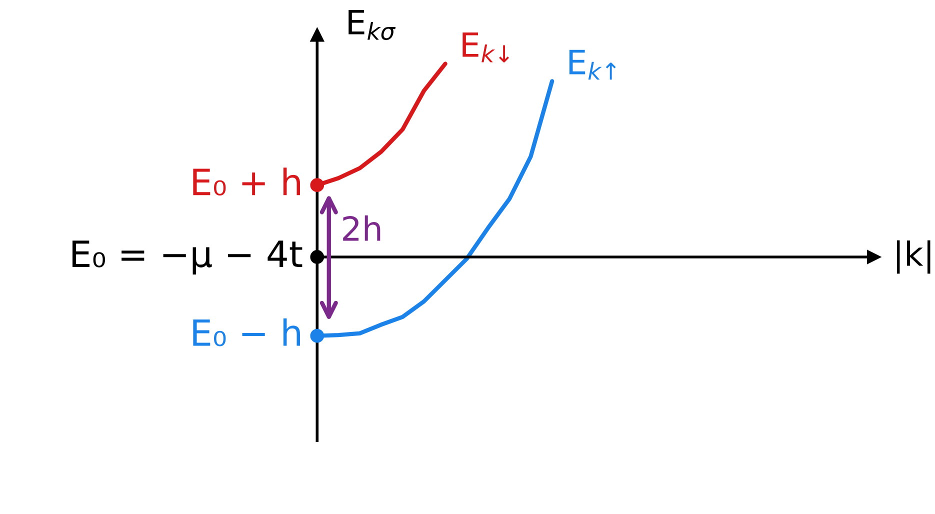 The width and height of the screenshot is (935, 514). I want to click on text: |k|, so click(913, 257).